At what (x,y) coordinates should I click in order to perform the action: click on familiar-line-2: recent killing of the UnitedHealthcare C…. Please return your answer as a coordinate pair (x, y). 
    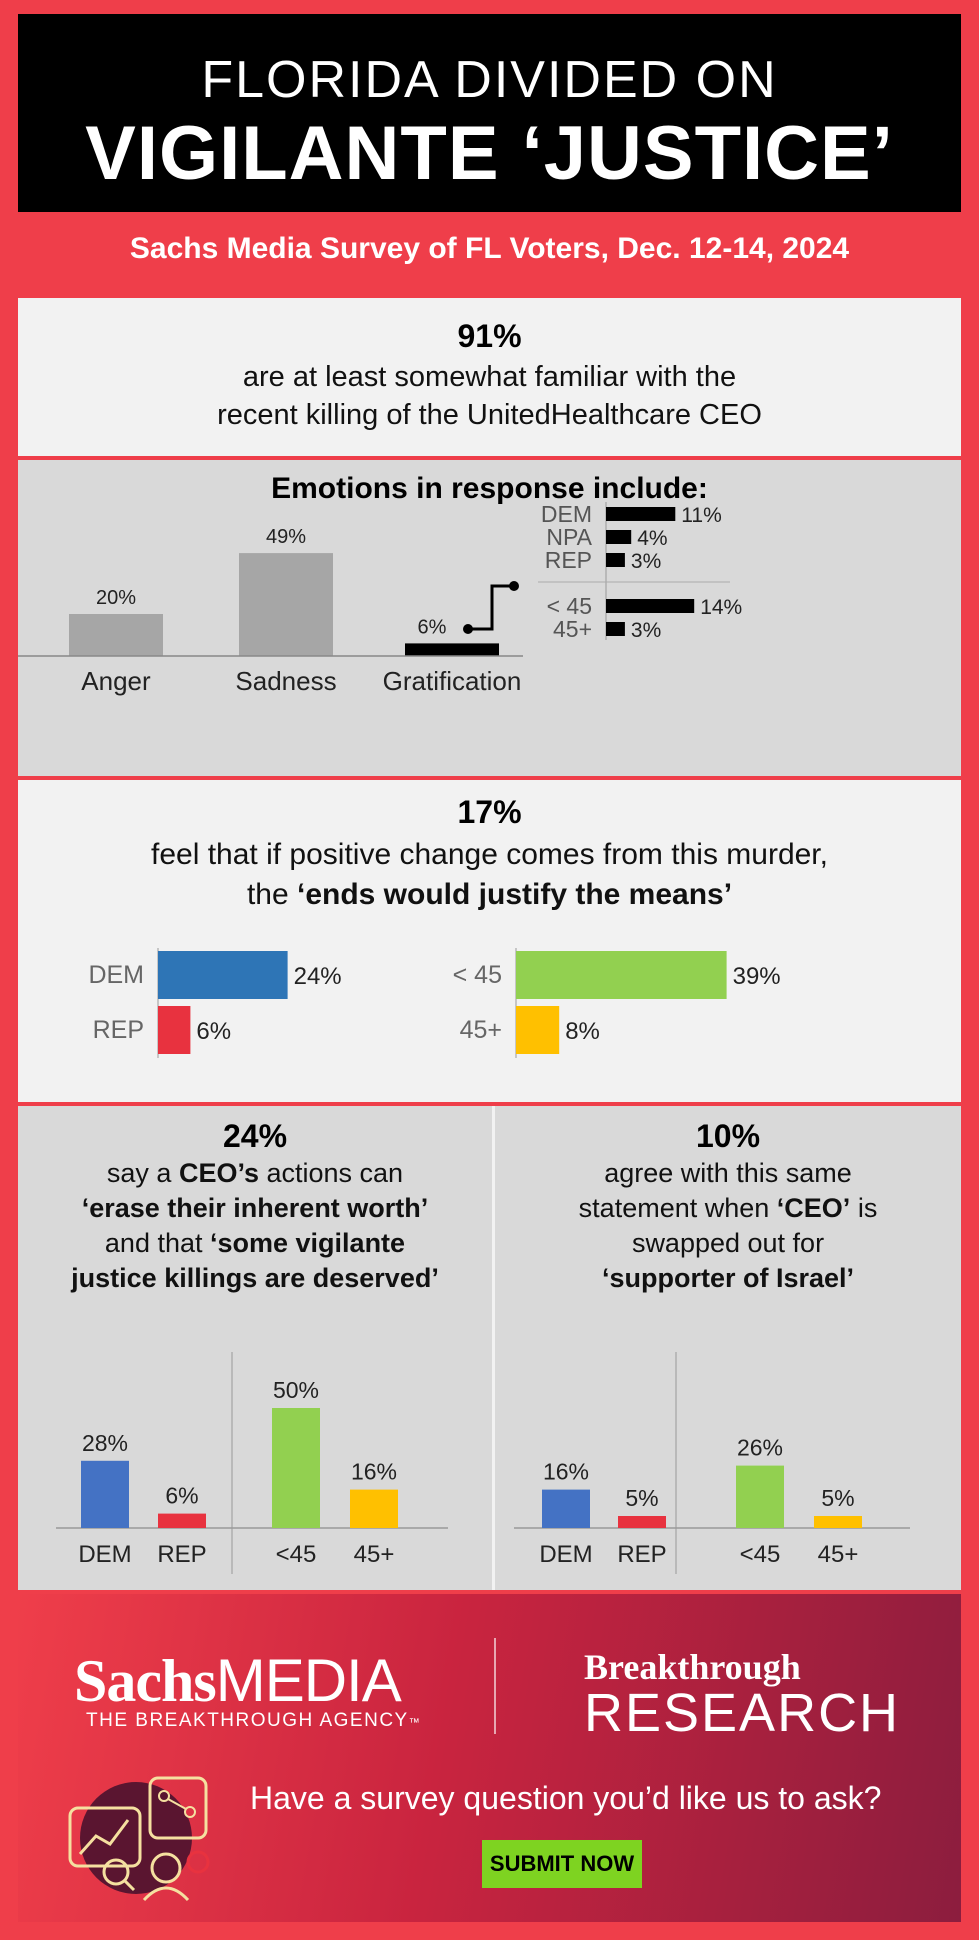
    Looking at the image, I should click on (489, 415).